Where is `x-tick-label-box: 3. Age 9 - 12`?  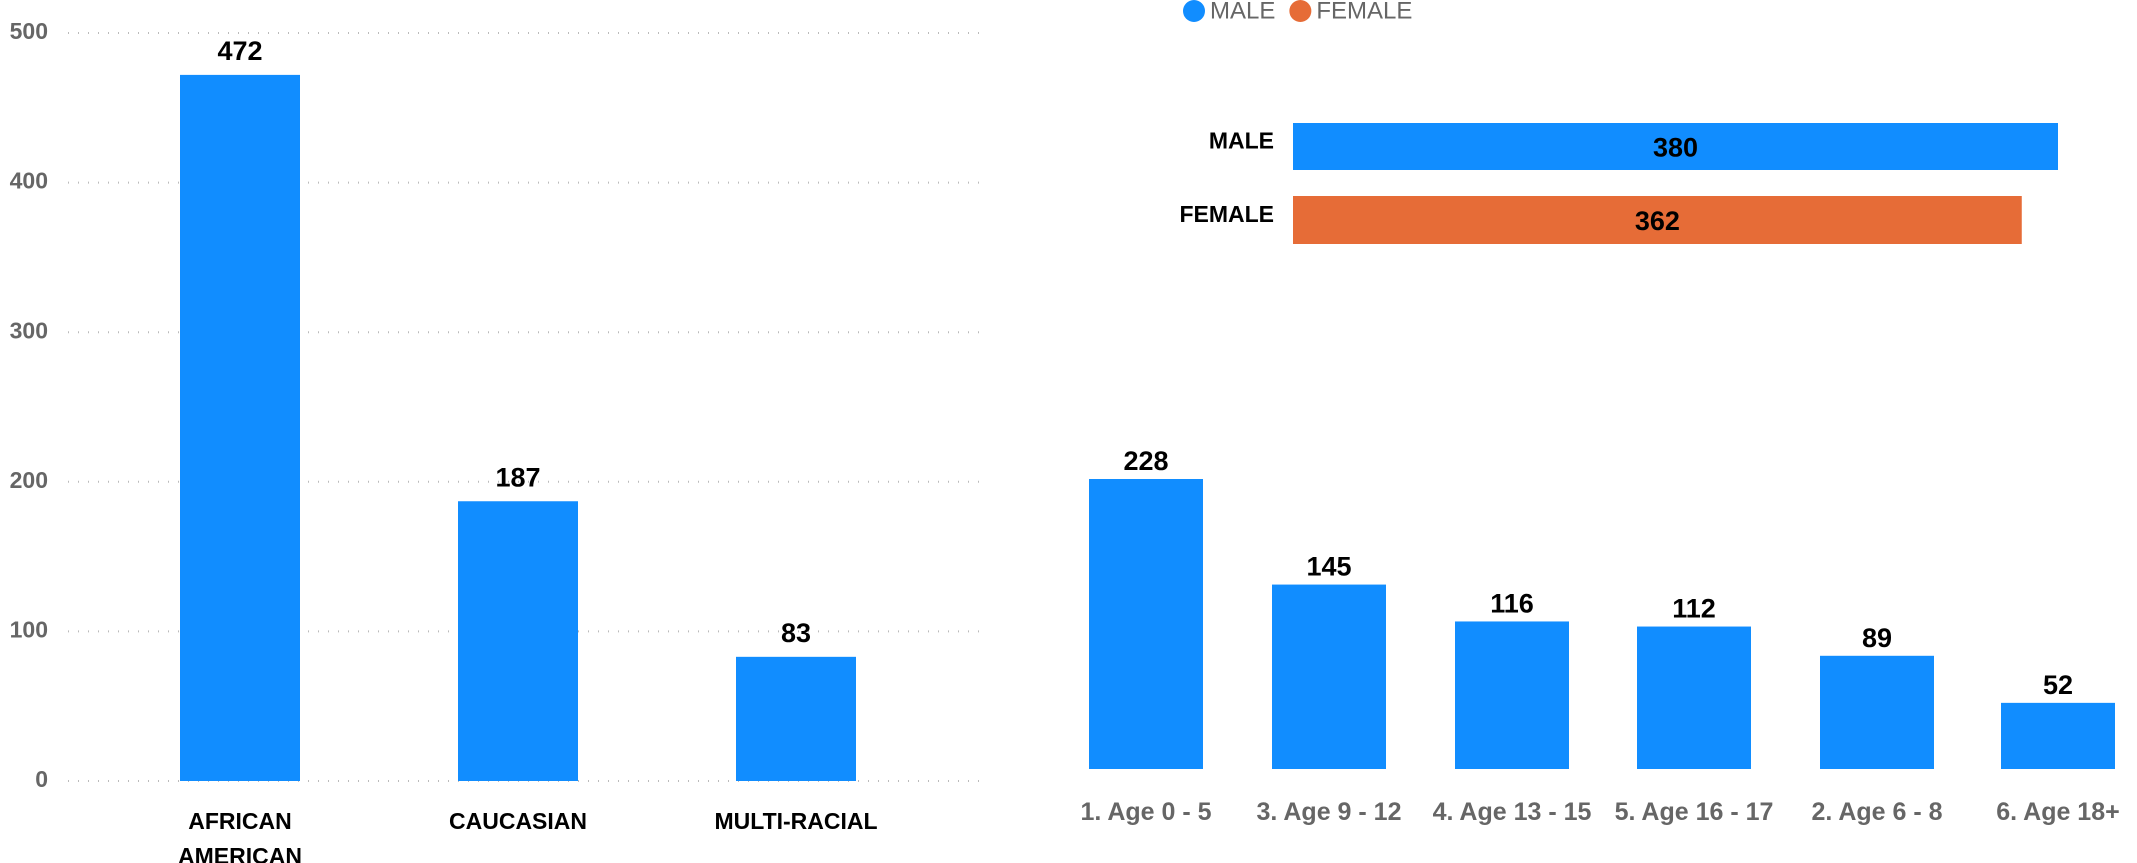 x-tick-label-box: 3. Age 9 - 12 is located at coordinates (1329, 812).